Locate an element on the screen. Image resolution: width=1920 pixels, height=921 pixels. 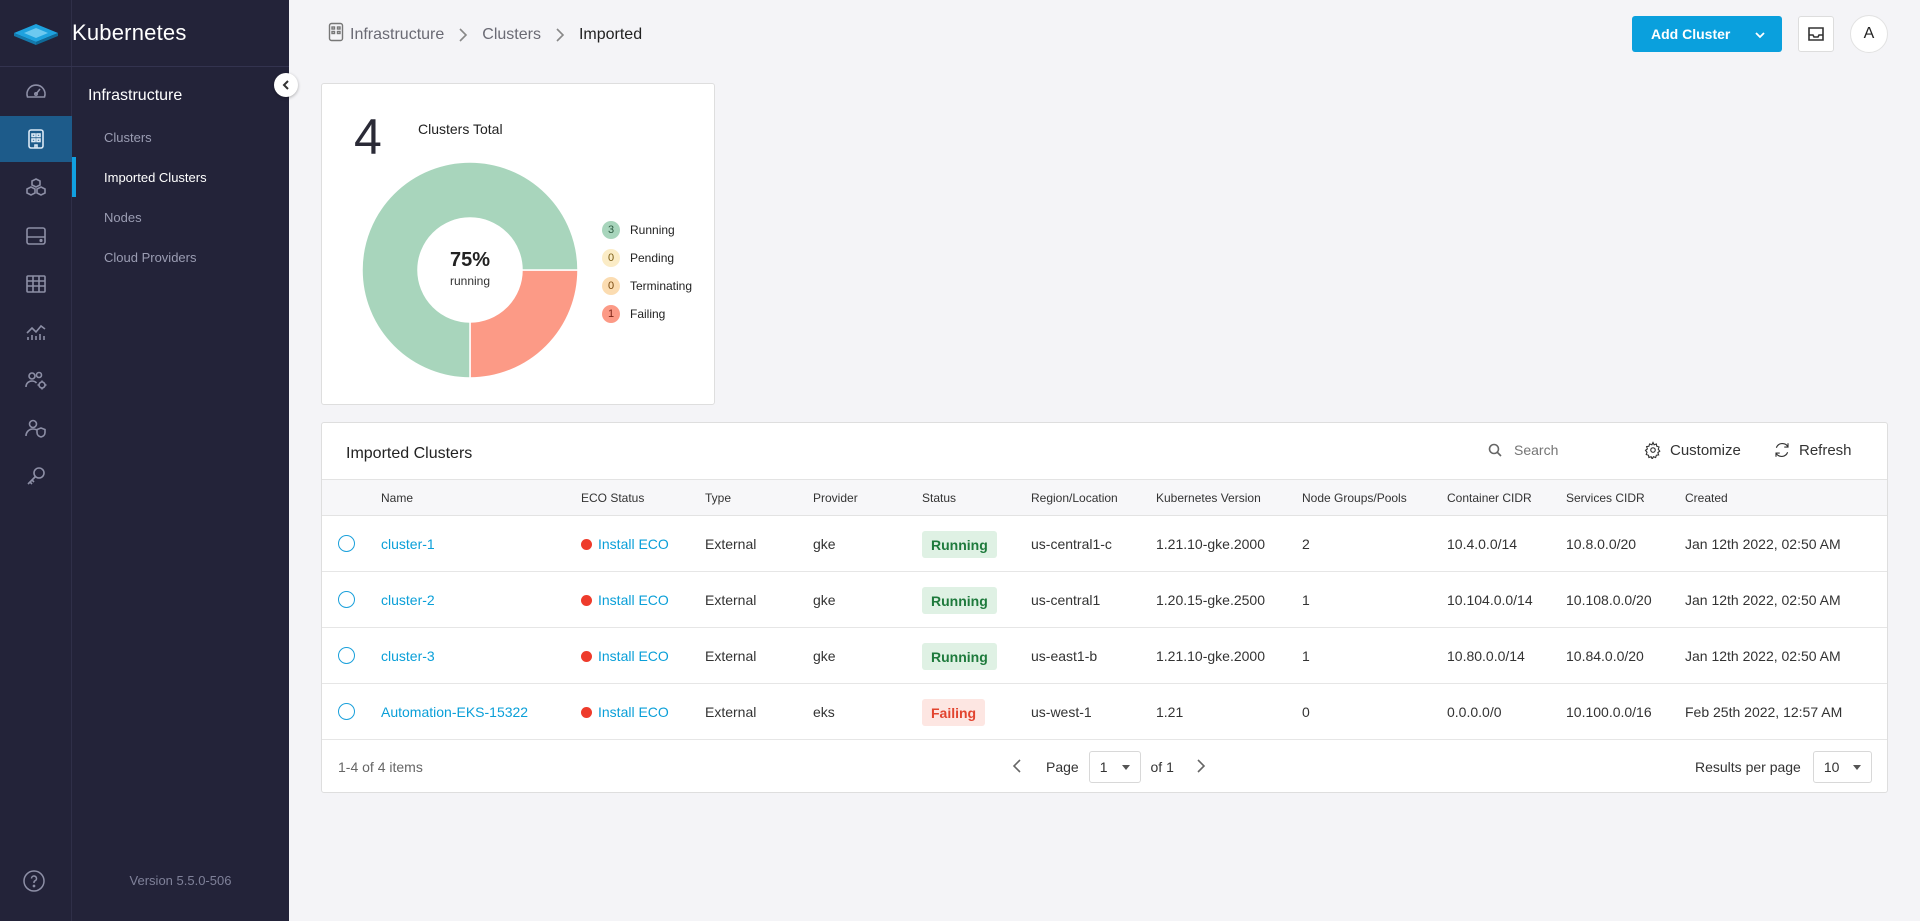
page-select-value: 1 is located at coordinates (1103, 767).